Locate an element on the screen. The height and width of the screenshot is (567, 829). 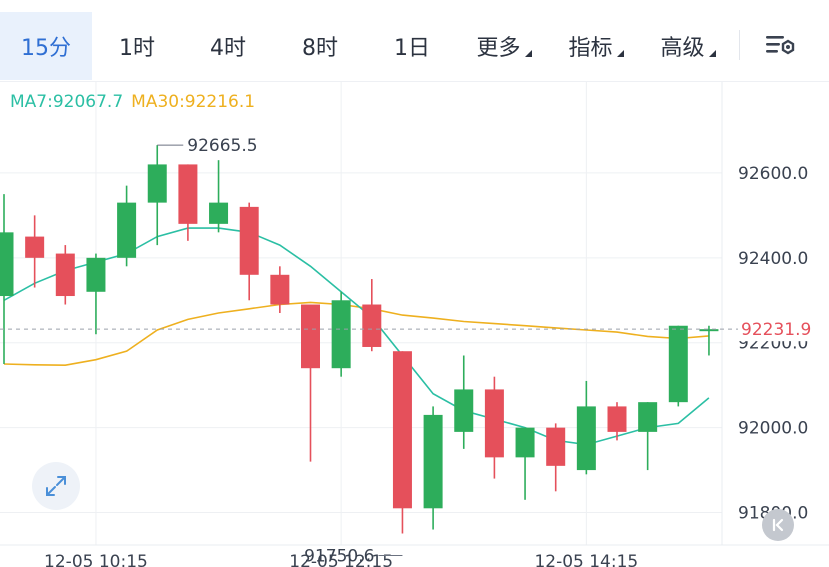
tab-4h: 4时 is located at coordinates (228, 46).